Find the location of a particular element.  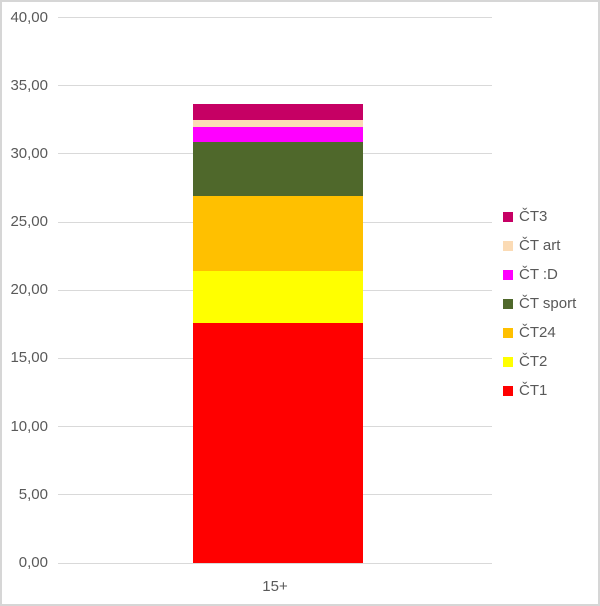

bar-segment-t3 is located at coordinates (278, 112).